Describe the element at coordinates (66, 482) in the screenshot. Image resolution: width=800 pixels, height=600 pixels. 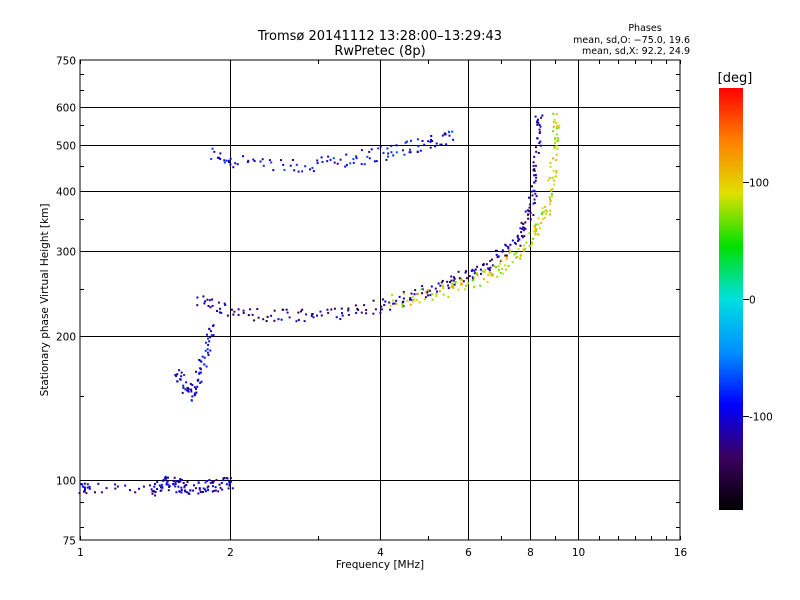
I see `y-tick-label: 100` at that location.